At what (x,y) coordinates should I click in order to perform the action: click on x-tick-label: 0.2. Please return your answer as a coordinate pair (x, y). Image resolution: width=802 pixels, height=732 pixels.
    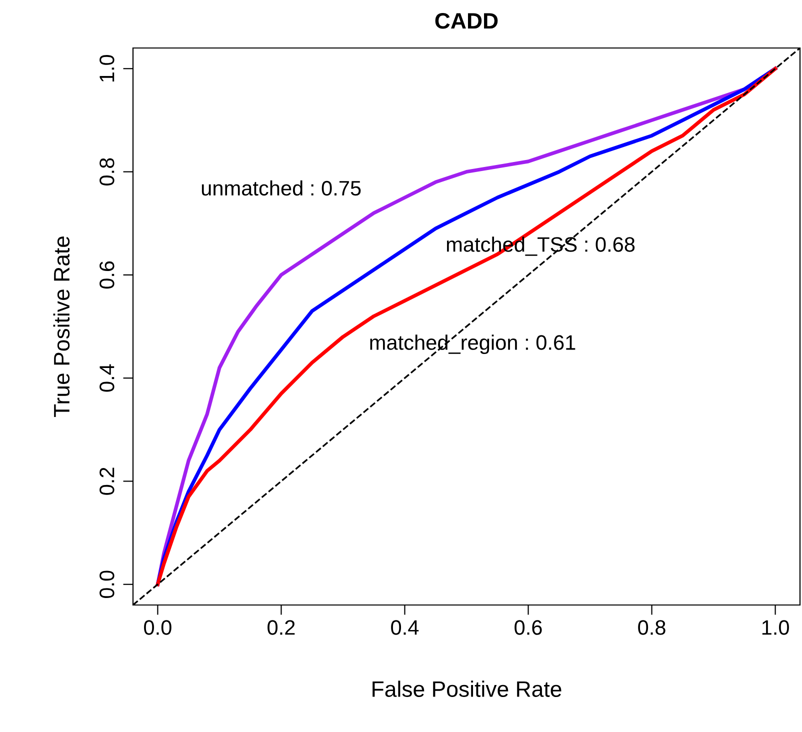
    Looking at the image, I should click on (281, 627).